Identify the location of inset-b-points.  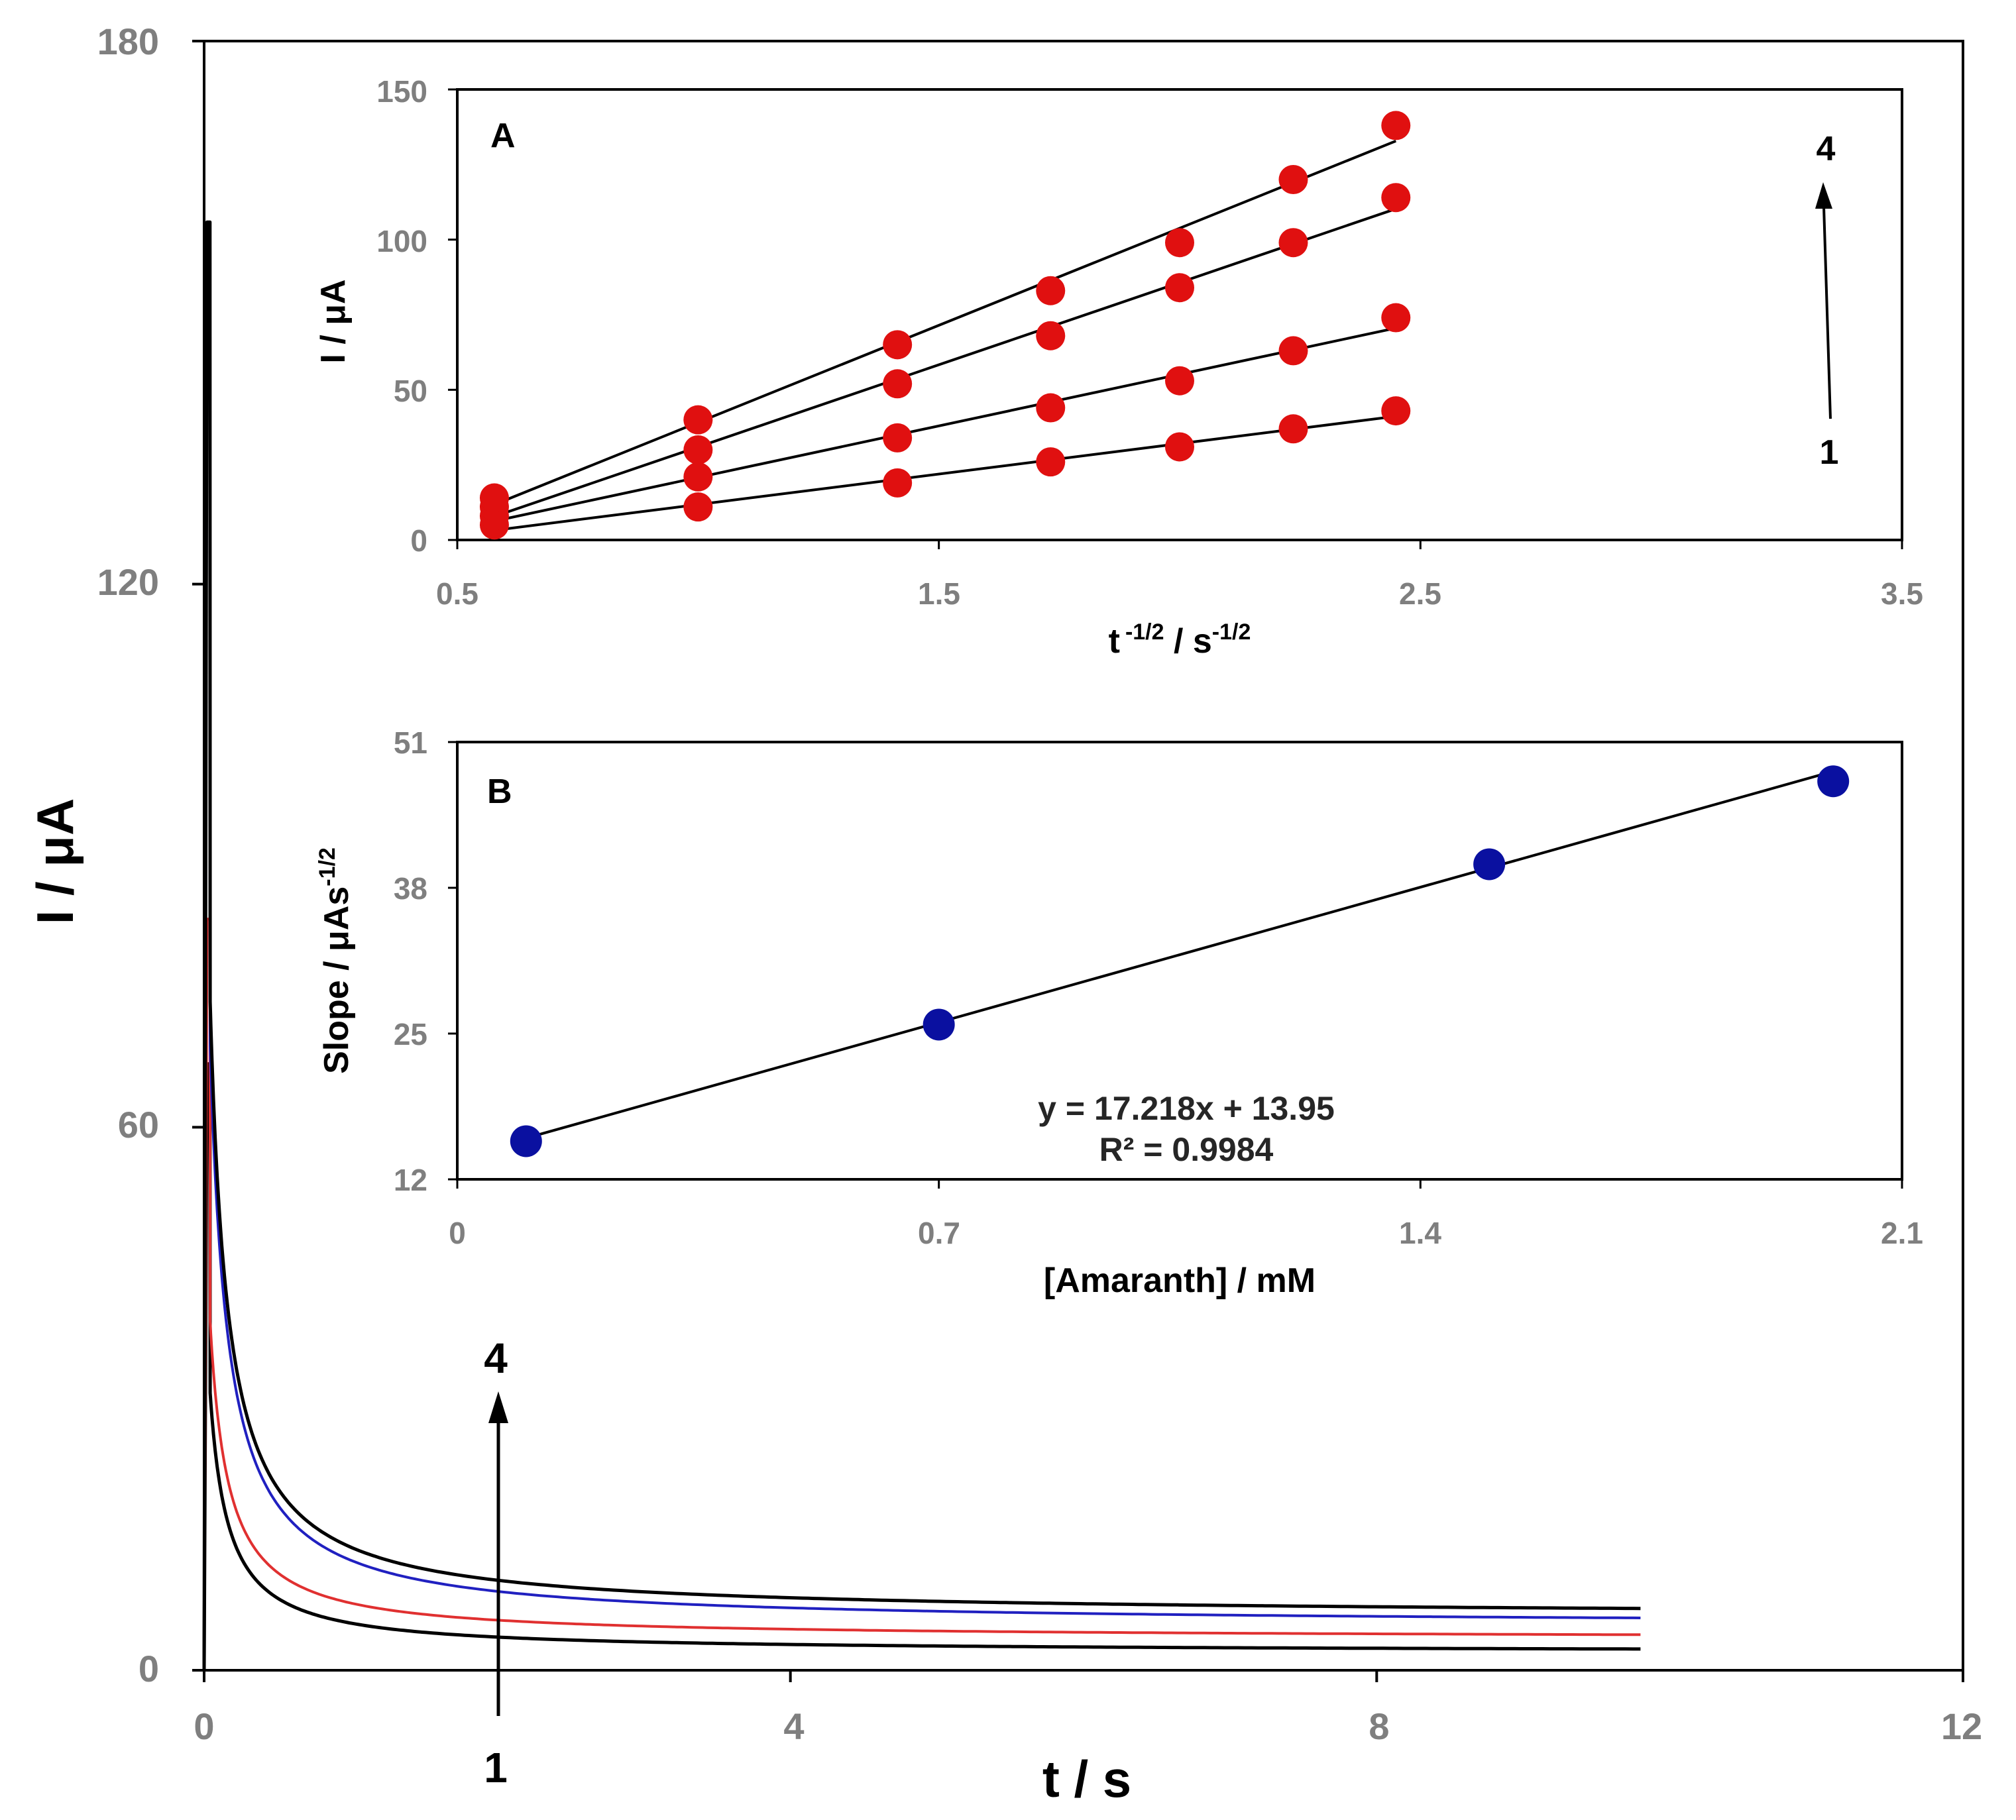
(1180, 961).